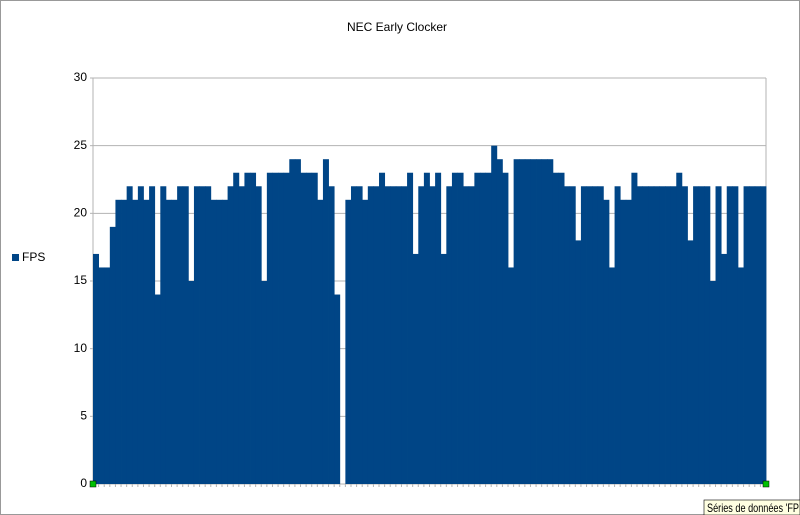  What do you see at coordinates (81, 145) in the screenshot?
I see `y-tick-label: 25` at bounding box center [81, 145].